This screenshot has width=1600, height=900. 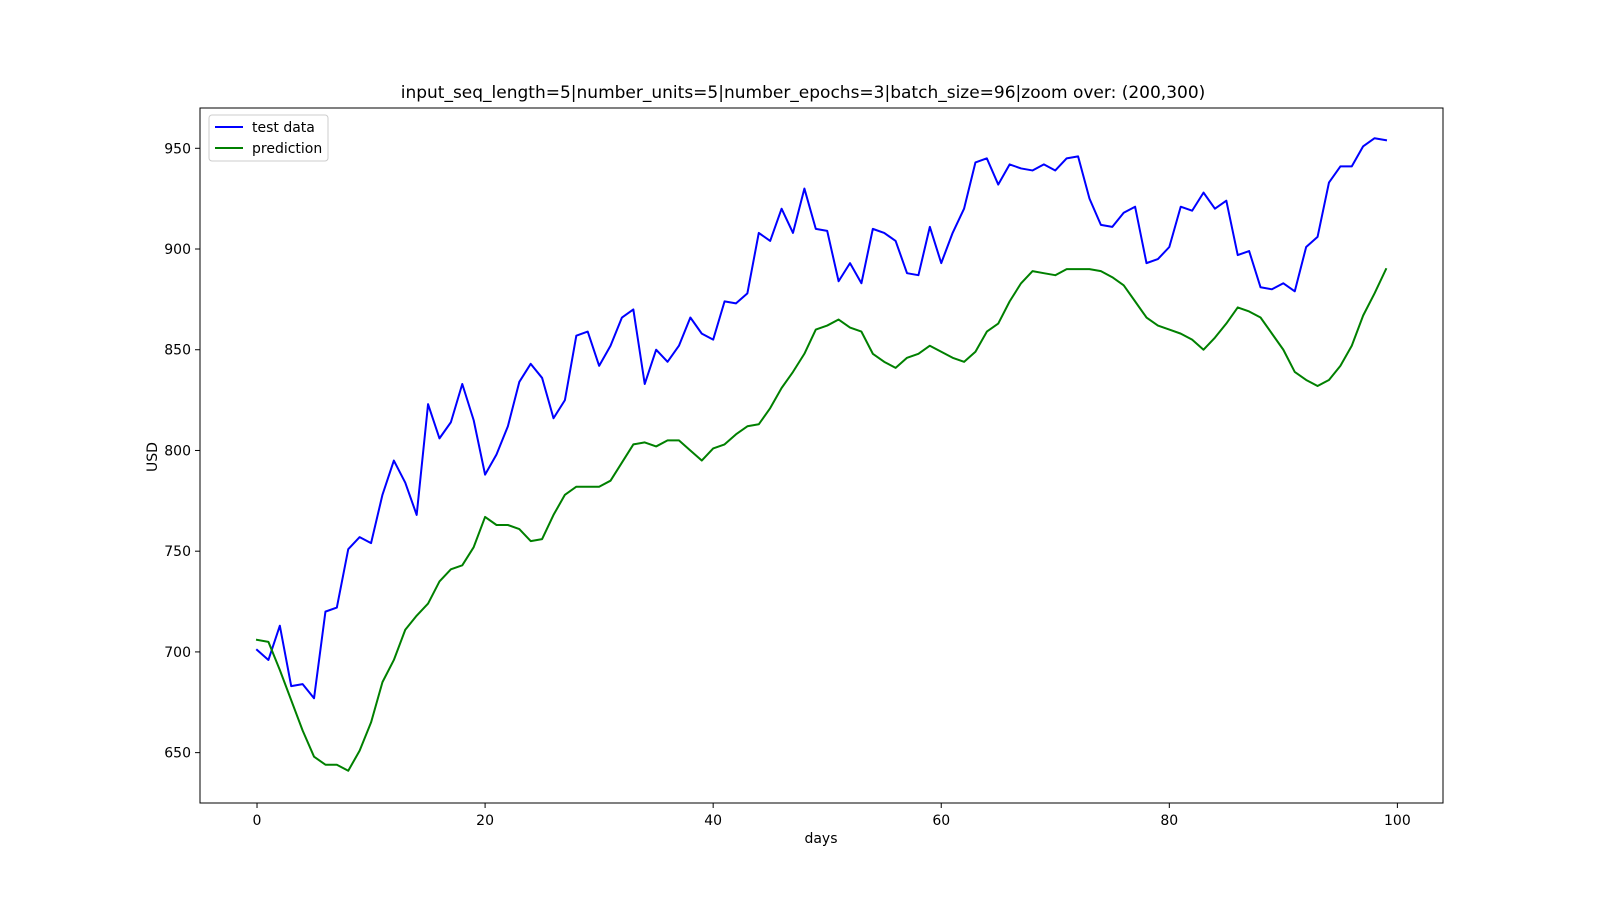 What do you see at coordinates (287, 149) in the screenshot?
I see `legend-label-prediction: prediction` at bounding box center [287, 149].